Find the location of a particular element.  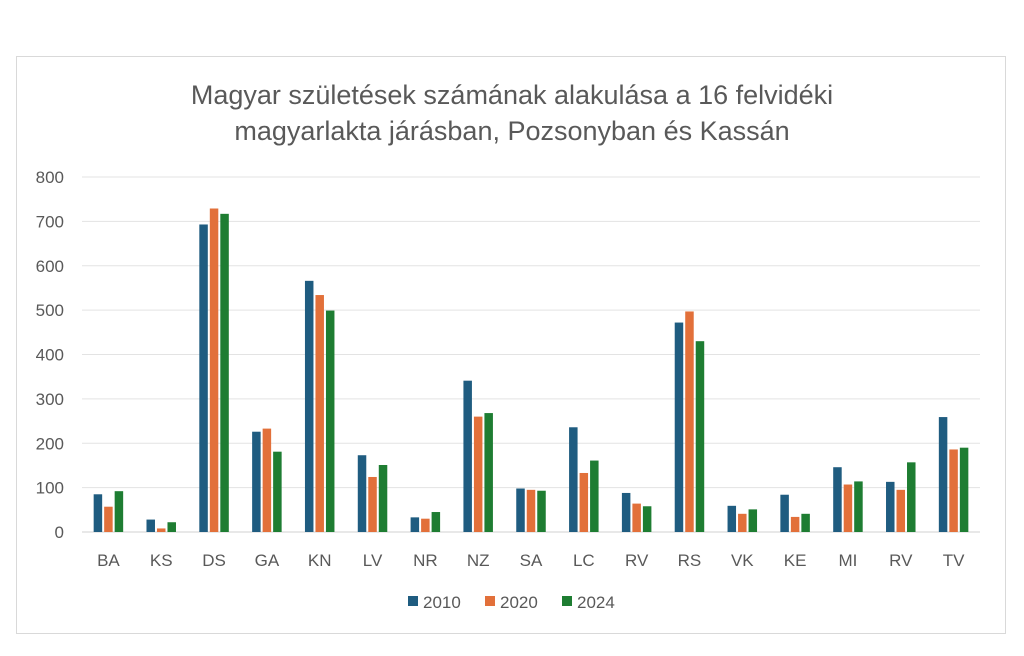

x-tick-label: RS is located at coordinates (690, 560).